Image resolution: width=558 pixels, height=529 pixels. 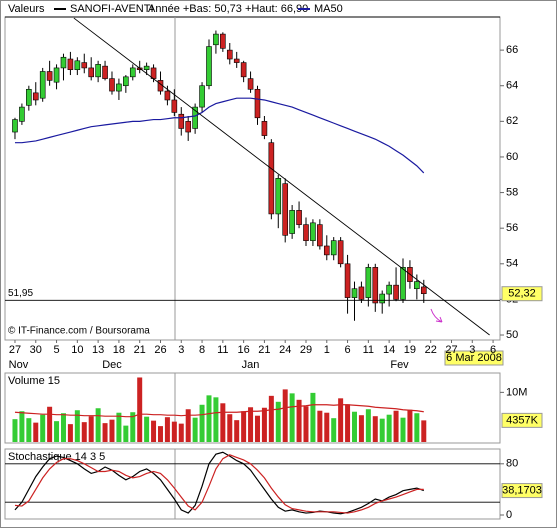 What do you see at coordinates (509, 515) in the screenshot?
I see `y-tick-label: 0` at bounding box center [509, 515].